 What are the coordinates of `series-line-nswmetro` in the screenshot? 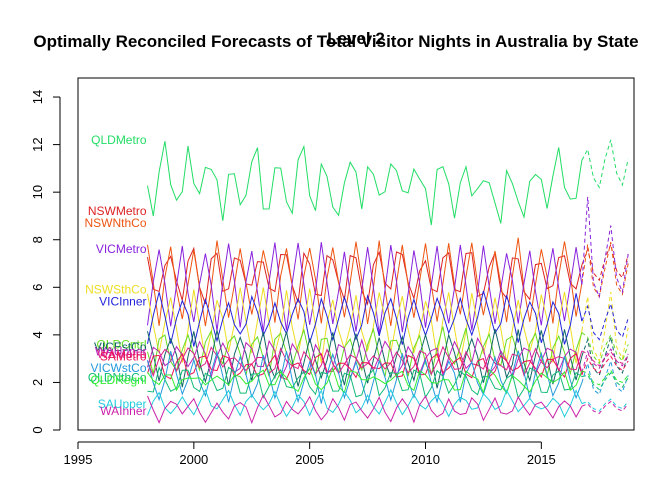 It's located at (365, 276).